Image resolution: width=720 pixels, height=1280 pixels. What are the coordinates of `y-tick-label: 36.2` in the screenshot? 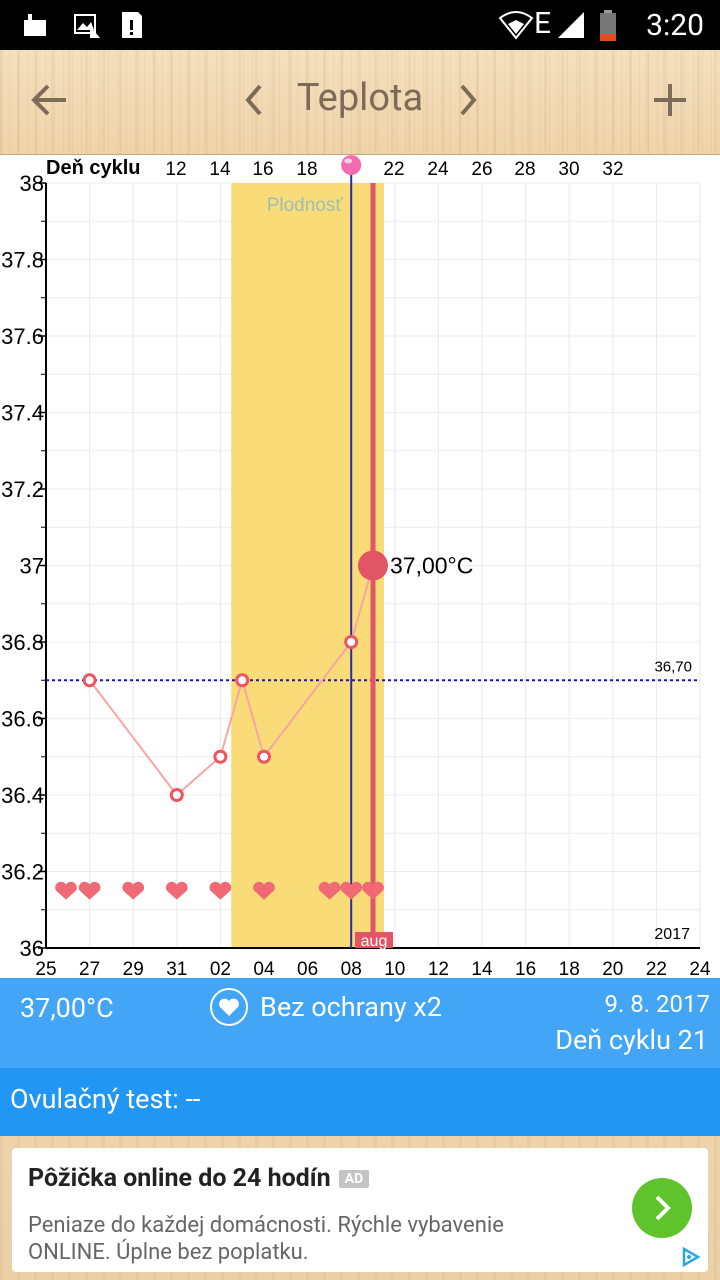 It's located at (22, 872).